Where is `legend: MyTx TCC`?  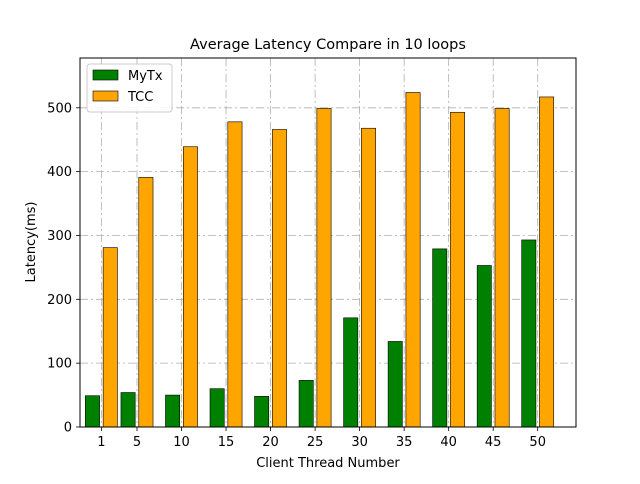 legend: MyTx TCC is located at coordinates (129, 88).